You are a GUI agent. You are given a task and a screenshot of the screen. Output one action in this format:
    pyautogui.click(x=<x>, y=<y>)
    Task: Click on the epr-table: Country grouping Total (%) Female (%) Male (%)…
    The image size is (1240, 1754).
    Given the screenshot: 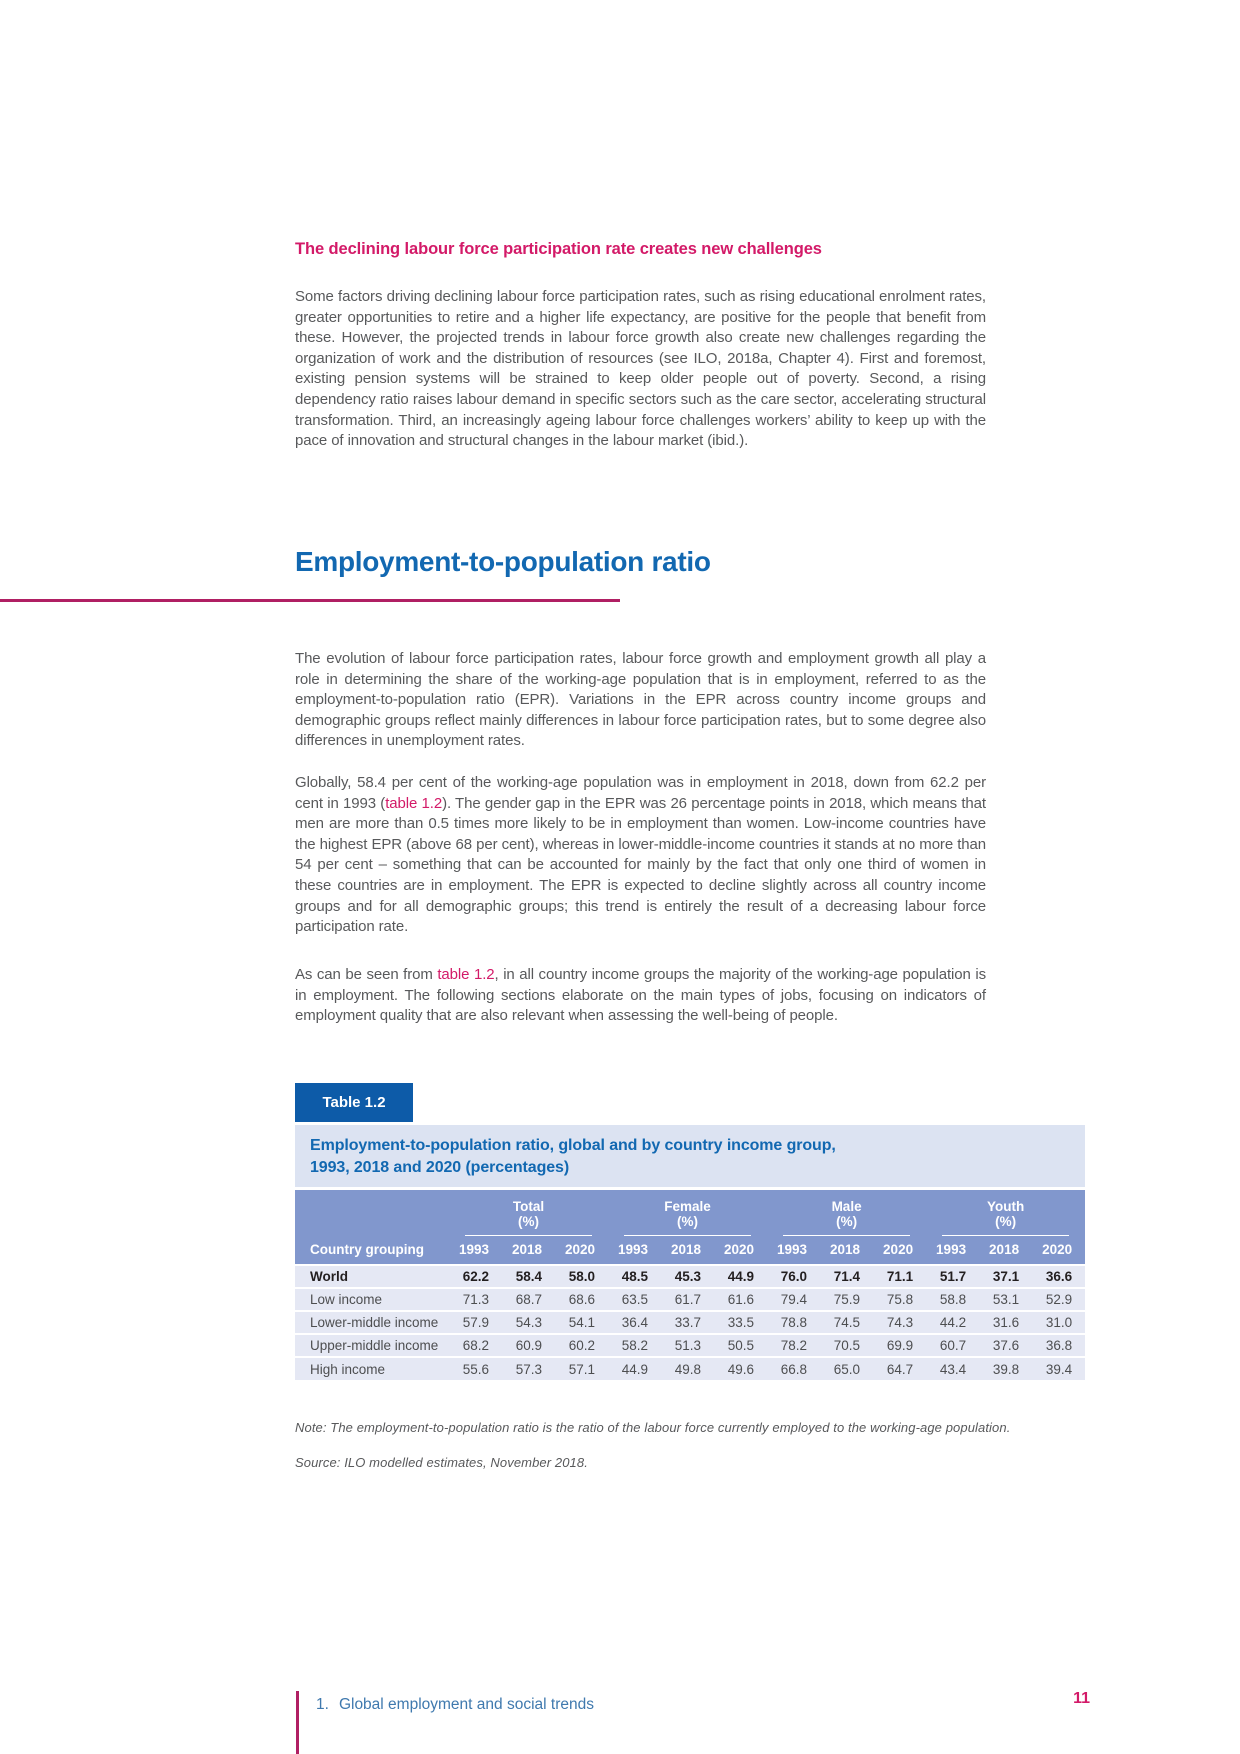 What is the action you would take?
    pyautogui.click(x=690, y=1285)
    